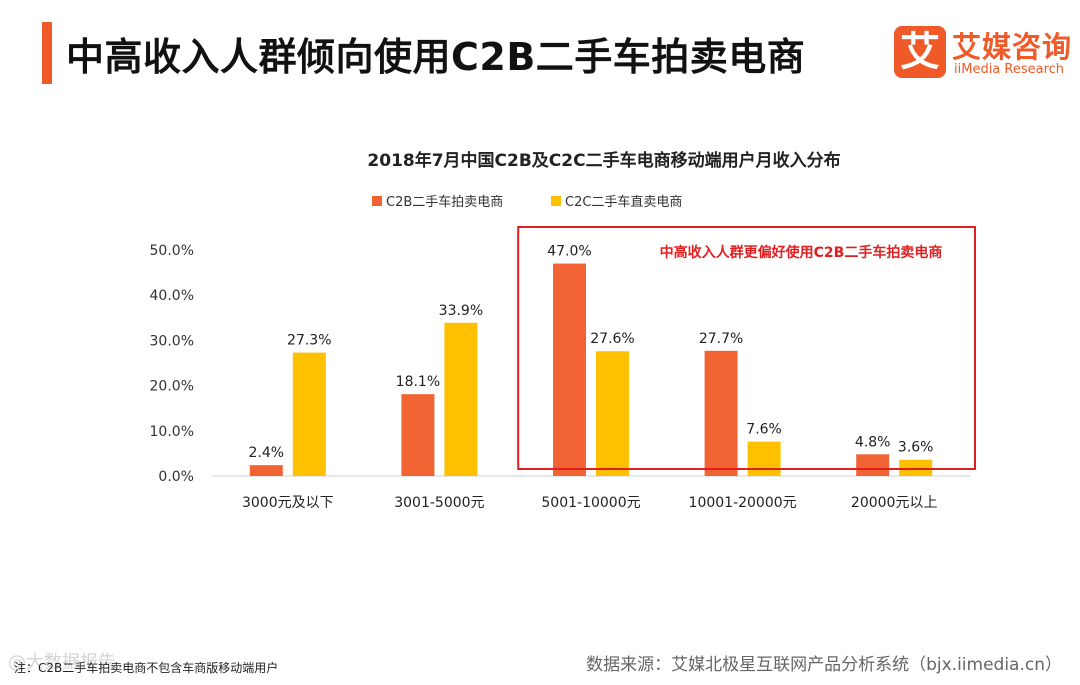 The height and width of the screenshot is (685, 1080). I want to click on legend-label-1: C2B二手车拍卖电商, so click(444, 202).